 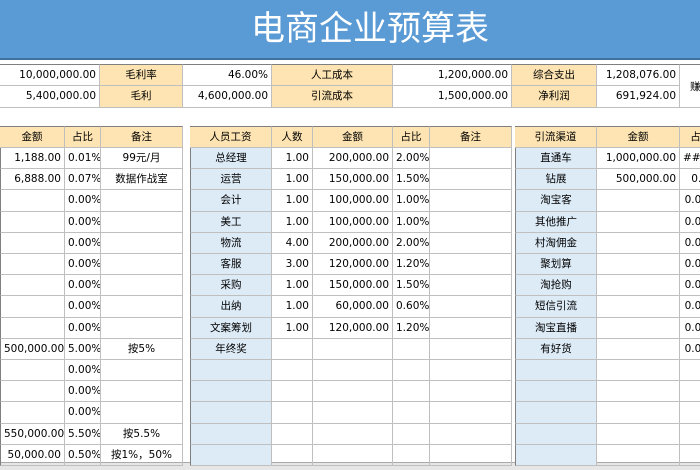 What do you see at coordinates (638, 75) in the screenshot?
I see `summary-cell: 1,208,076.00` at bounding box center [638, 75].